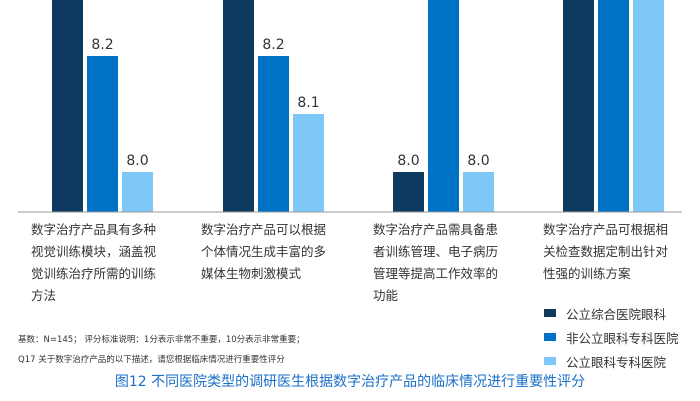 This screenshot has width=700, height=401. I want to click on legend-label: 非公立眼科专科医院, so click(622, 338).